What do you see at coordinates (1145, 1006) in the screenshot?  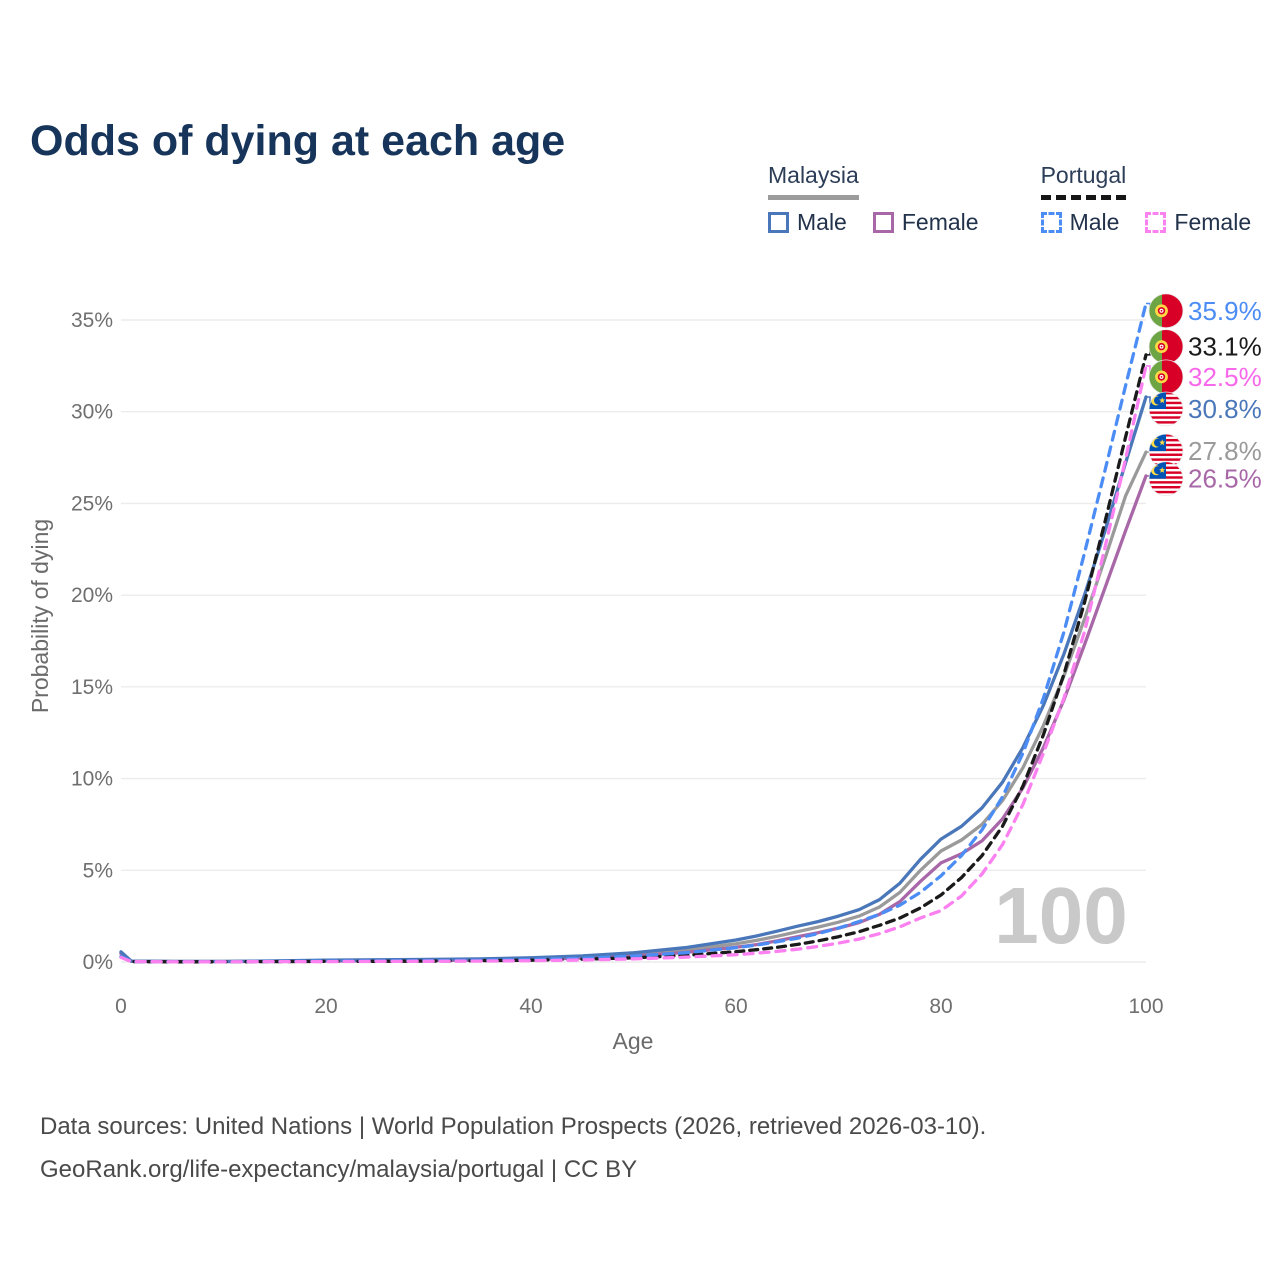 I see `x-tick-label: 100` at bounding box center [1145, 1006].